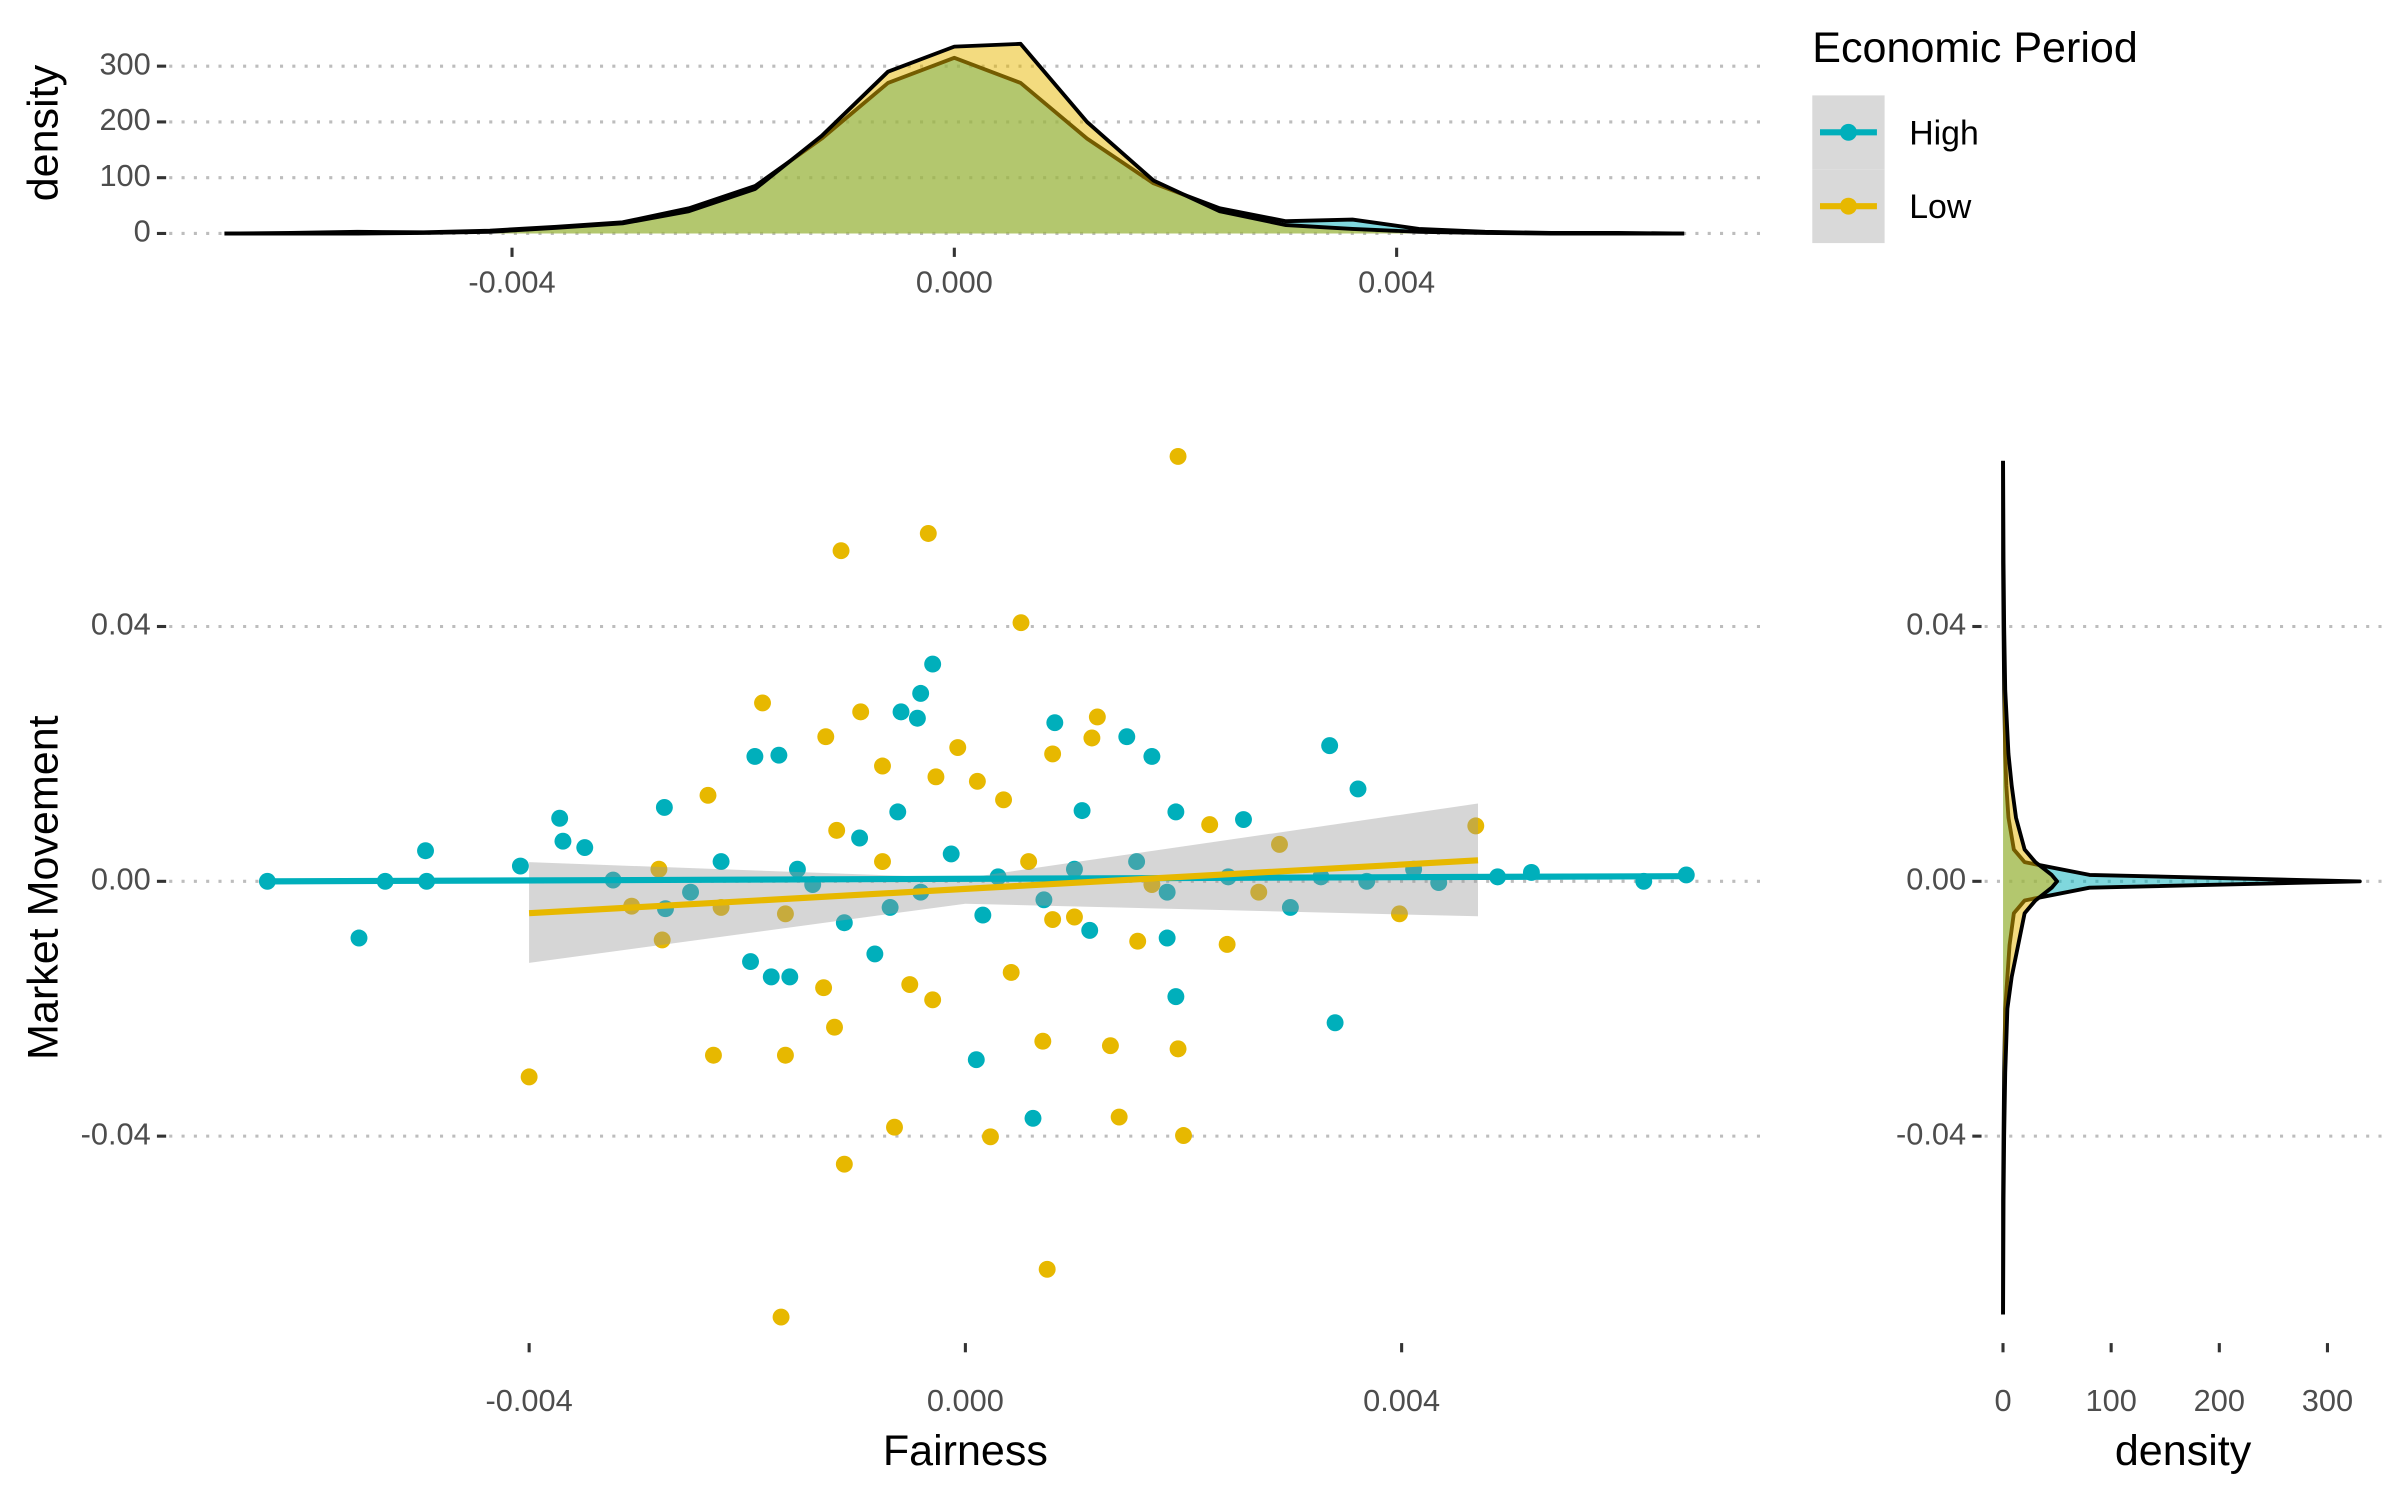 This screenshot has height=1500, width=2400. Describe the element at coordinates (965, 1451) in the screenshot. I see `x-axis-title: Fairness` at that location.